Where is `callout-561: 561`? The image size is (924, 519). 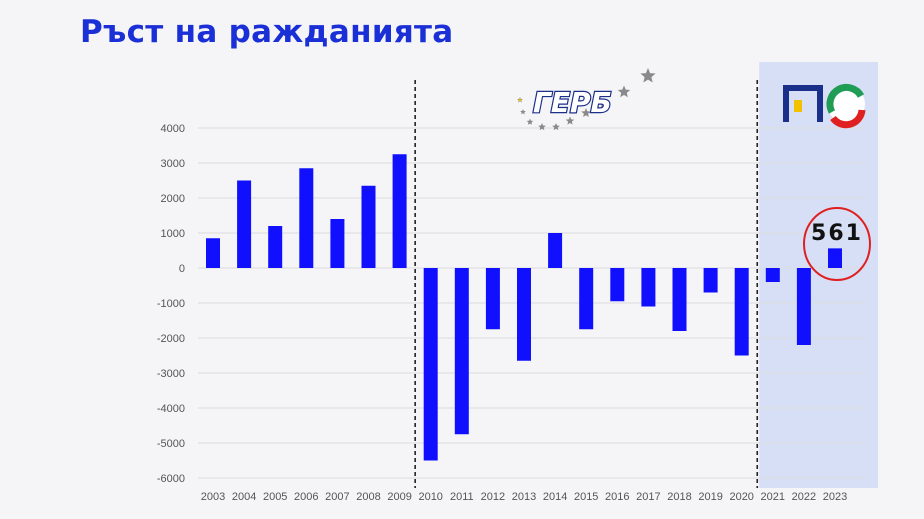 callout-561: 561 is located at coordinates (837, 244).